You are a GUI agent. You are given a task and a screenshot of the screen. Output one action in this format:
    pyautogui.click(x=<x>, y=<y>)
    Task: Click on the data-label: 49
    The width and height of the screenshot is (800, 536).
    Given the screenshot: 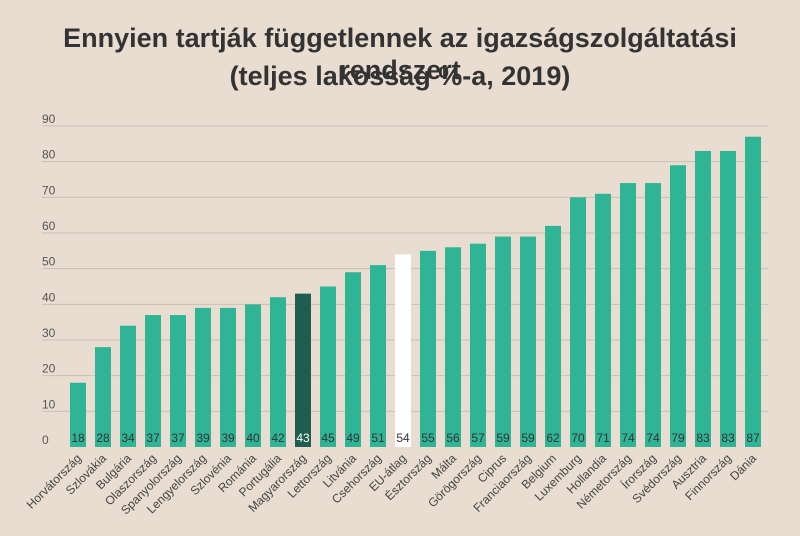 What is the action you would take?
    pyautogui.click(x=353, y=438)
    